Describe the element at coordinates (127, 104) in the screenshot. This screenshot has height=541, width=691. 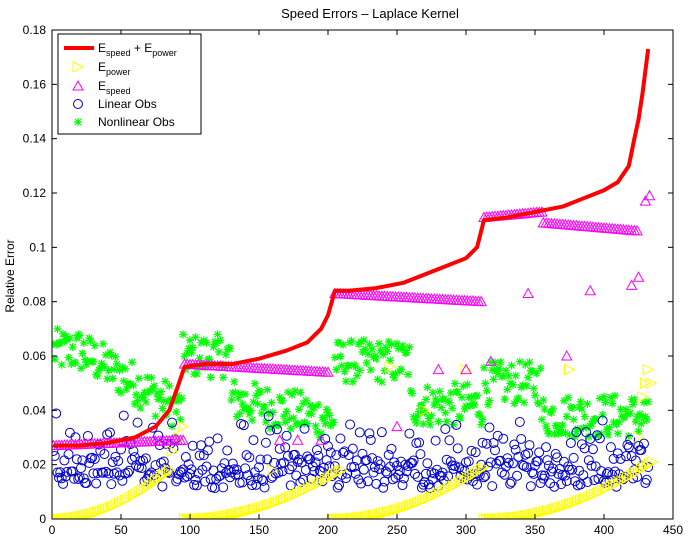
I see `legend-label: Linear Obs` at that location.